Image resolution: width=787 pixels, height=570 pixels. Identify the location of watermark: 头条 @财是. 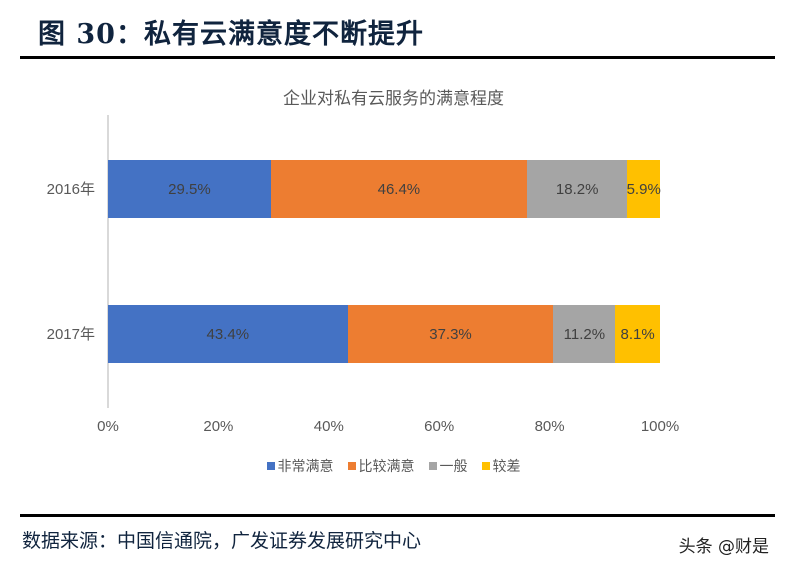
(723, 547).